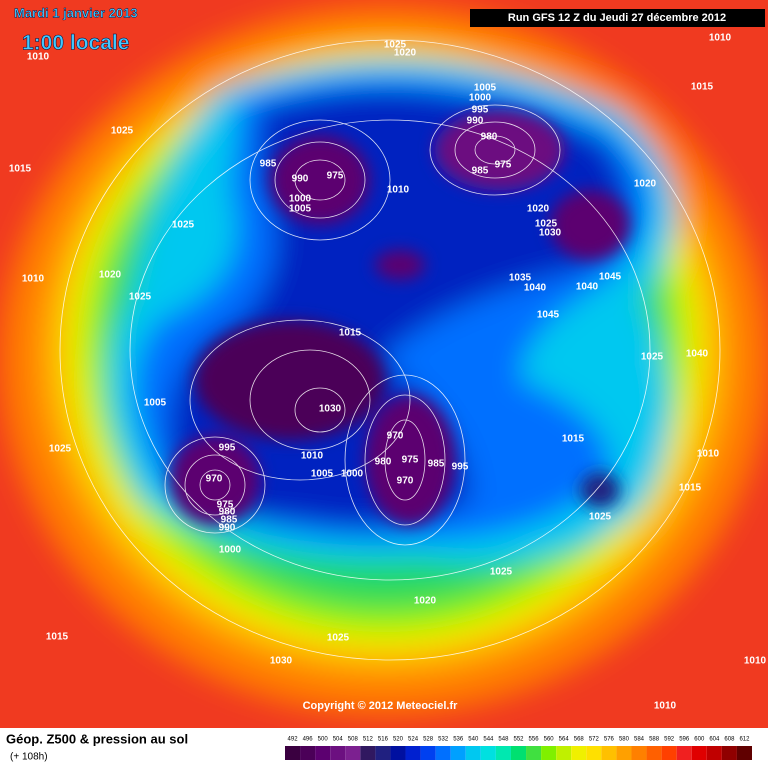 This screenshot has height=773, width=768. Describe the element at coordinates (353, 740) in the screenshot. I see `legend-value: 508` at that location.